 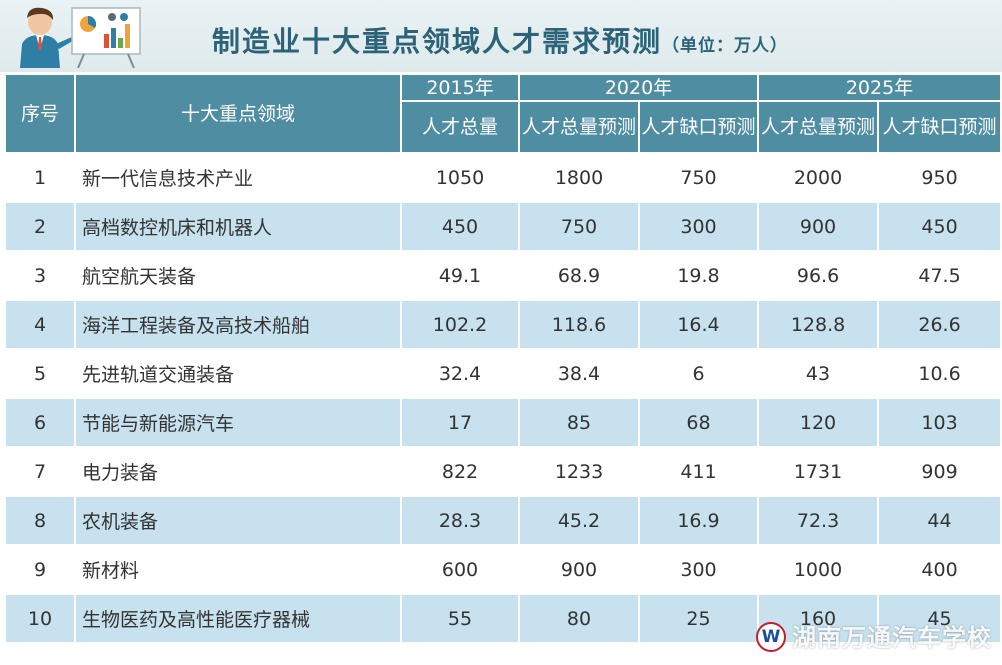 I want to click on table-row: 3 航空航天装备 49.1 68.9 19.8 96.6 47.5, so click(x=503, y=275).